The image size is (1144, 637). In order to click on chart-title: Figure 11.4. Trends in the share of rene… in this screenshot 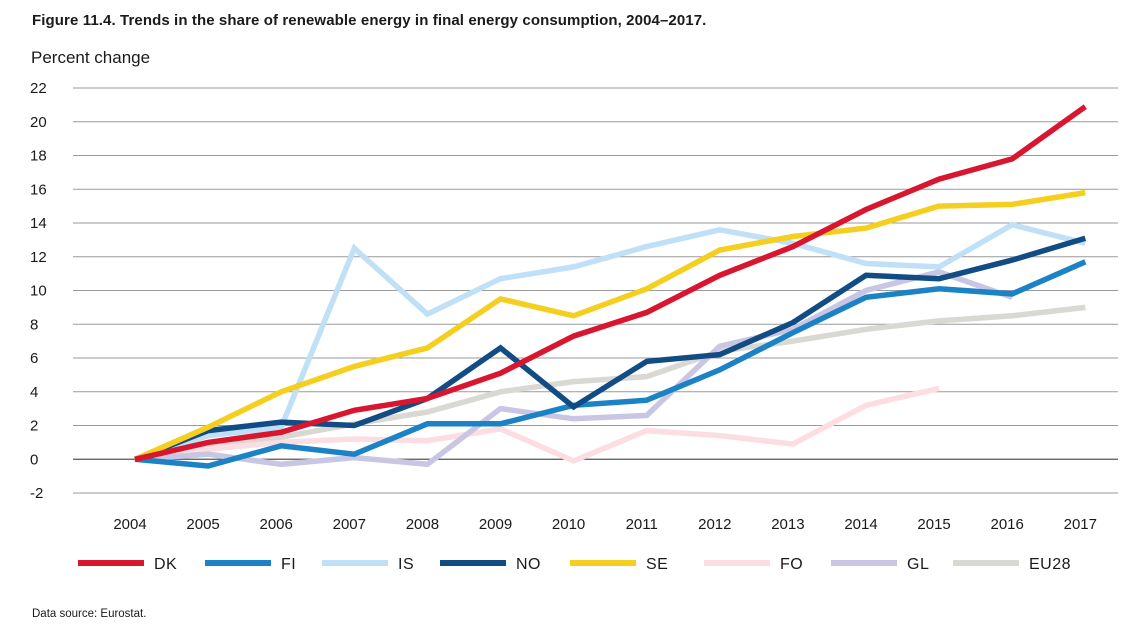, I will do `click(369, 20)`.